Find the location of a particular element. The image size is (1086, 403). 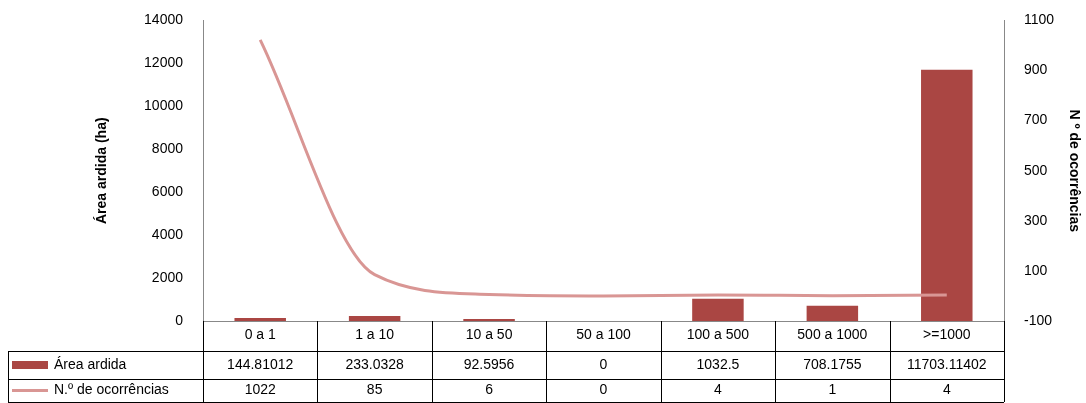

x-tick-label: 1 a 10 is located at coordinates (375, 334).